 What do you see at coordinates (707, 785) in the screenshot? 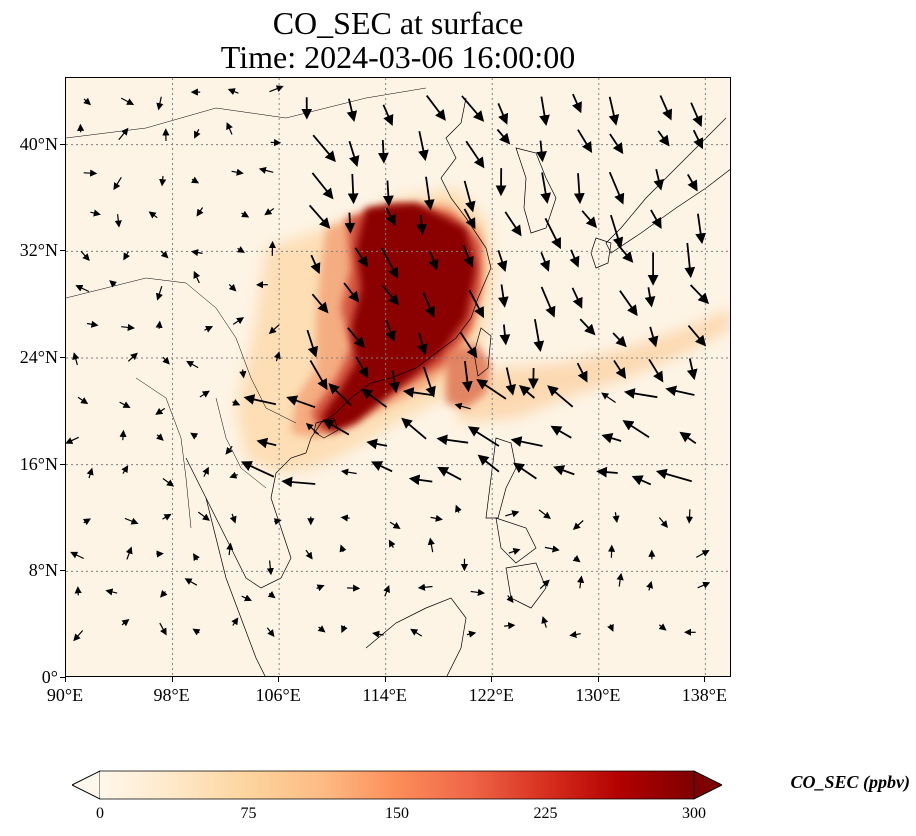
I see `colorbar-extend-max` at bounding box center [707, 785].